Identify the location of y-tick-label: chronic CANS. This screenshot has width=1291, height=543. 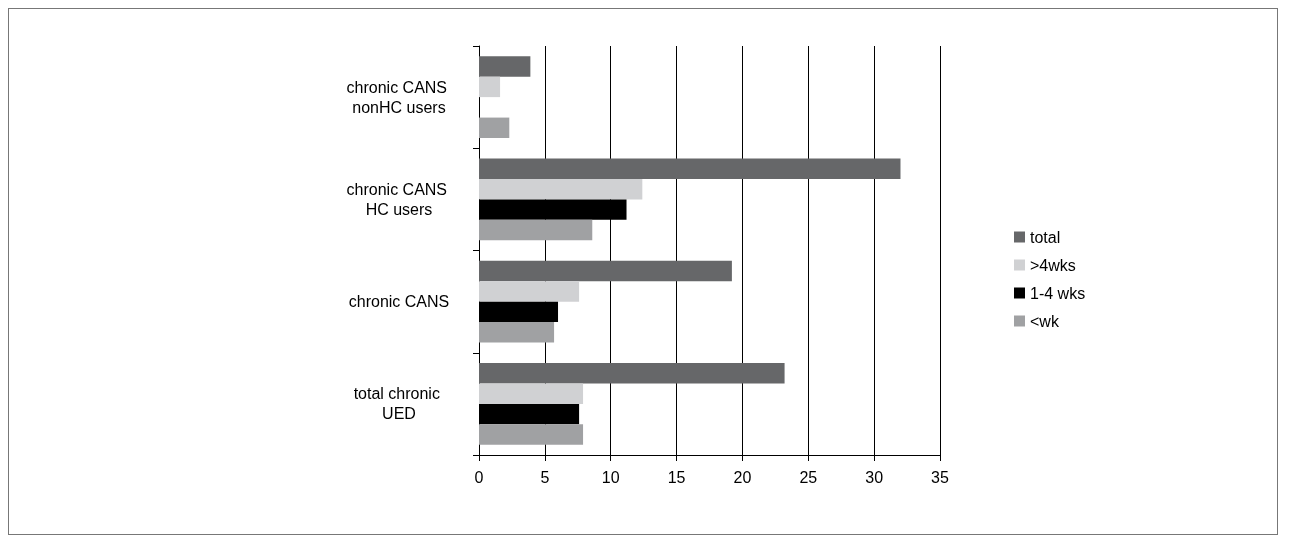
(399, 302).